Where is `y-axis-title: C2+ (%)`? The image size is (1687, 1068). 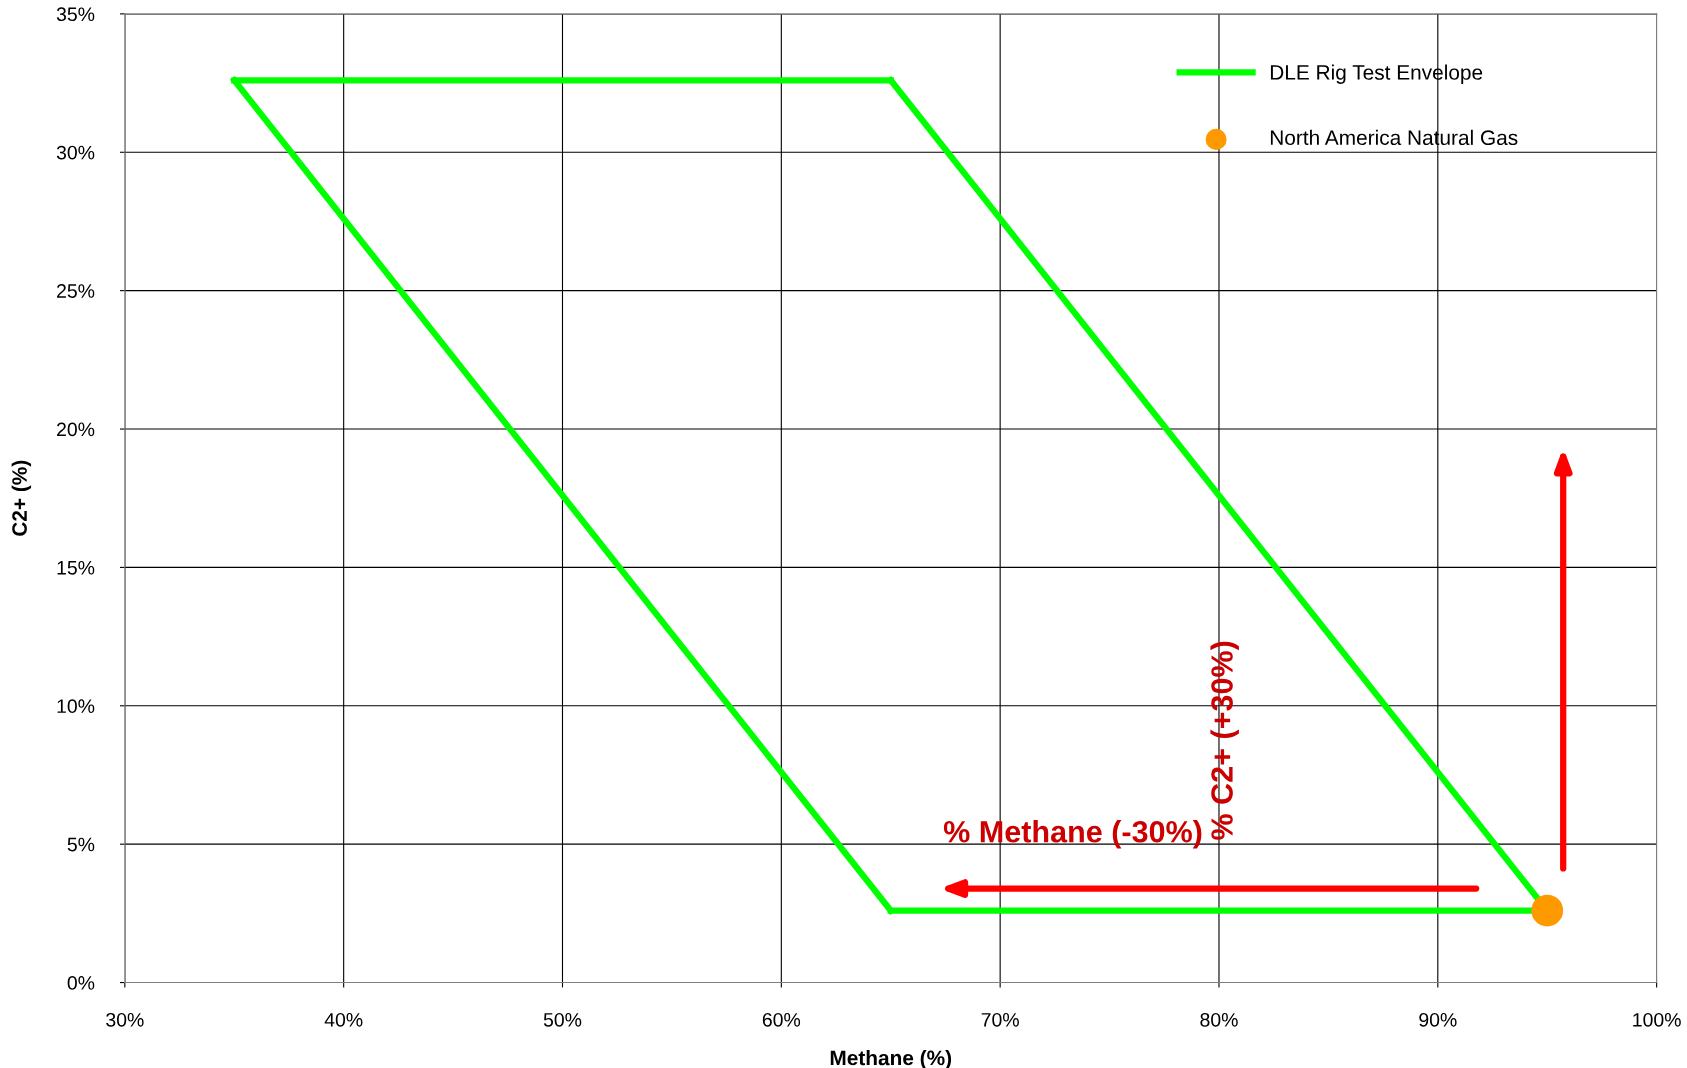
y-axis-title: C2+ (%) is located at coordinates (21, 498).